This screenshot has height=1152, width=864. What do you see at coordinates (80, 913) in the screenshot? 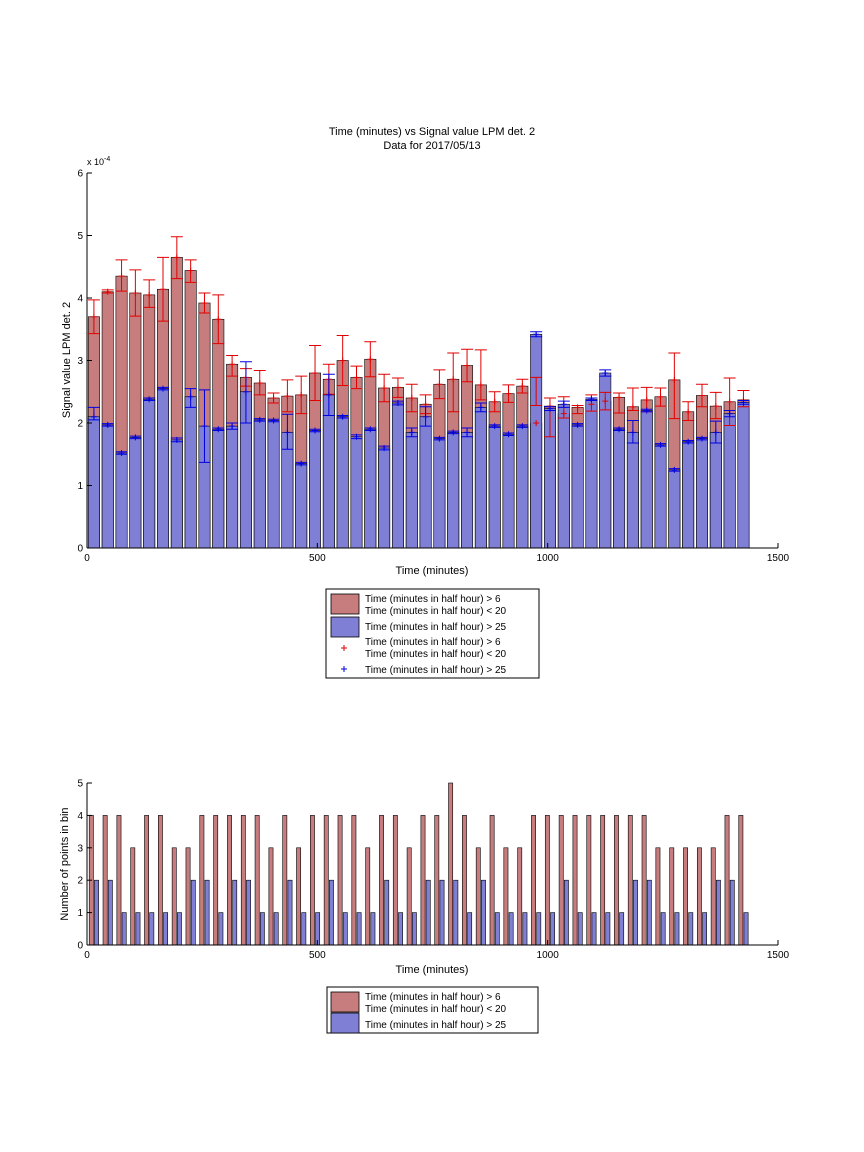
I see `y-tick-label: 1` at bounding box center [80, 913].